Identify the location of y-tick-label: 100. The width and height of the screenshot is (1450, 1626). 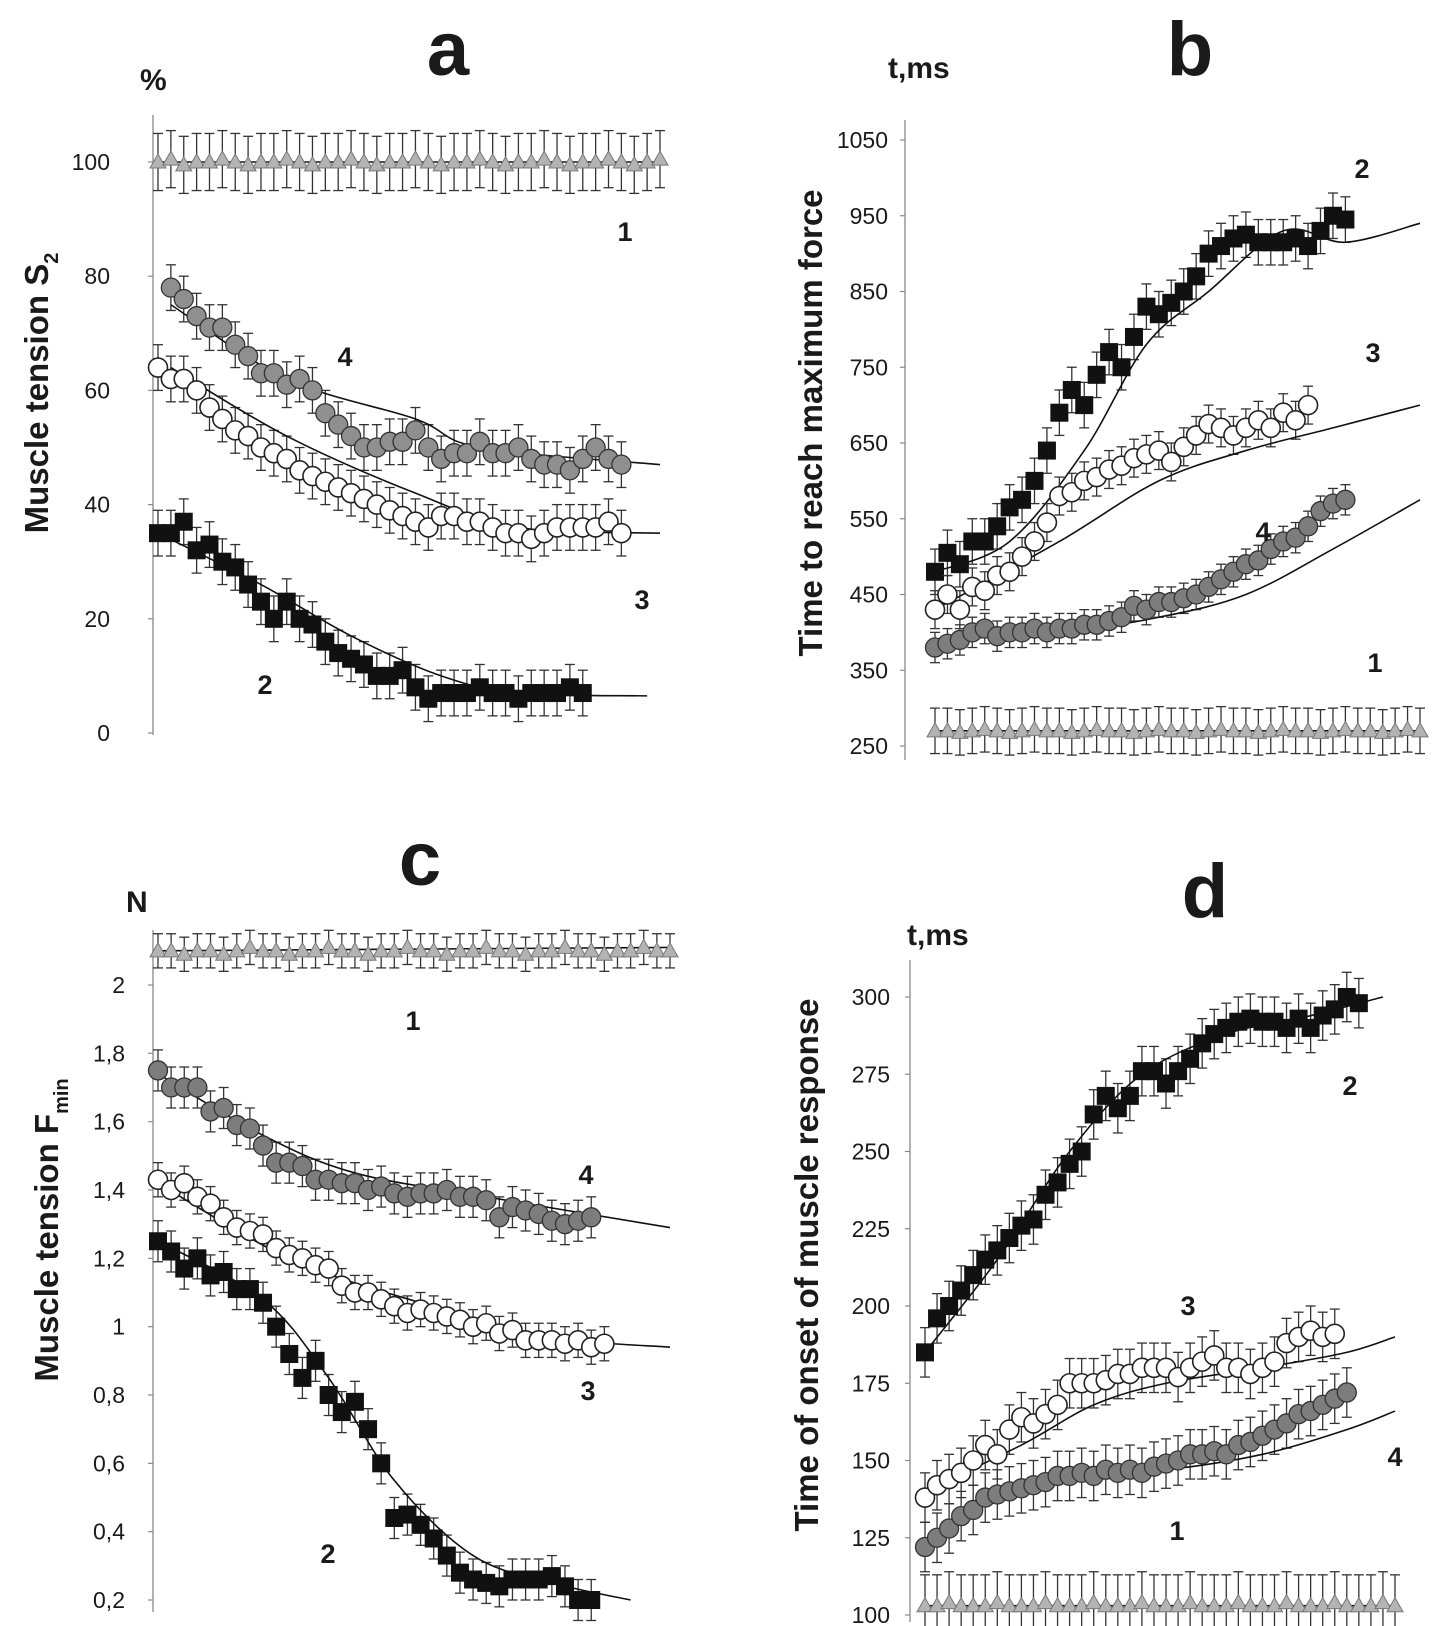
(871, 1614).